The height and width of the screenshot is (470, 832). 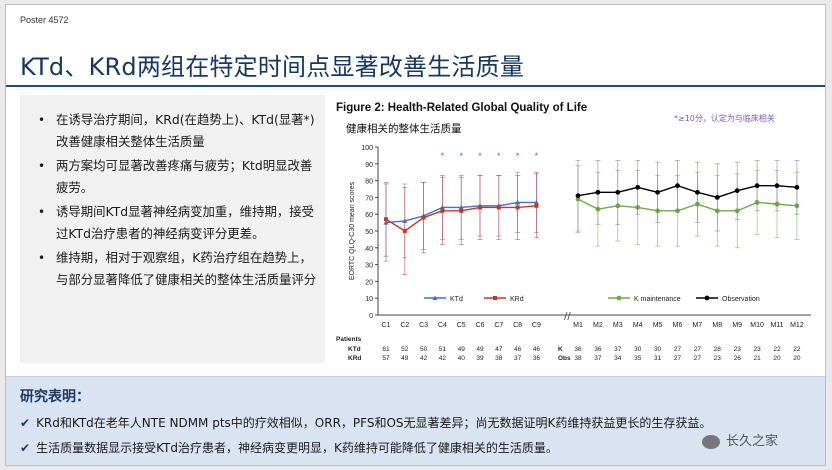 I want to click on y-tick-label: 60, so click(x=369, y=215).